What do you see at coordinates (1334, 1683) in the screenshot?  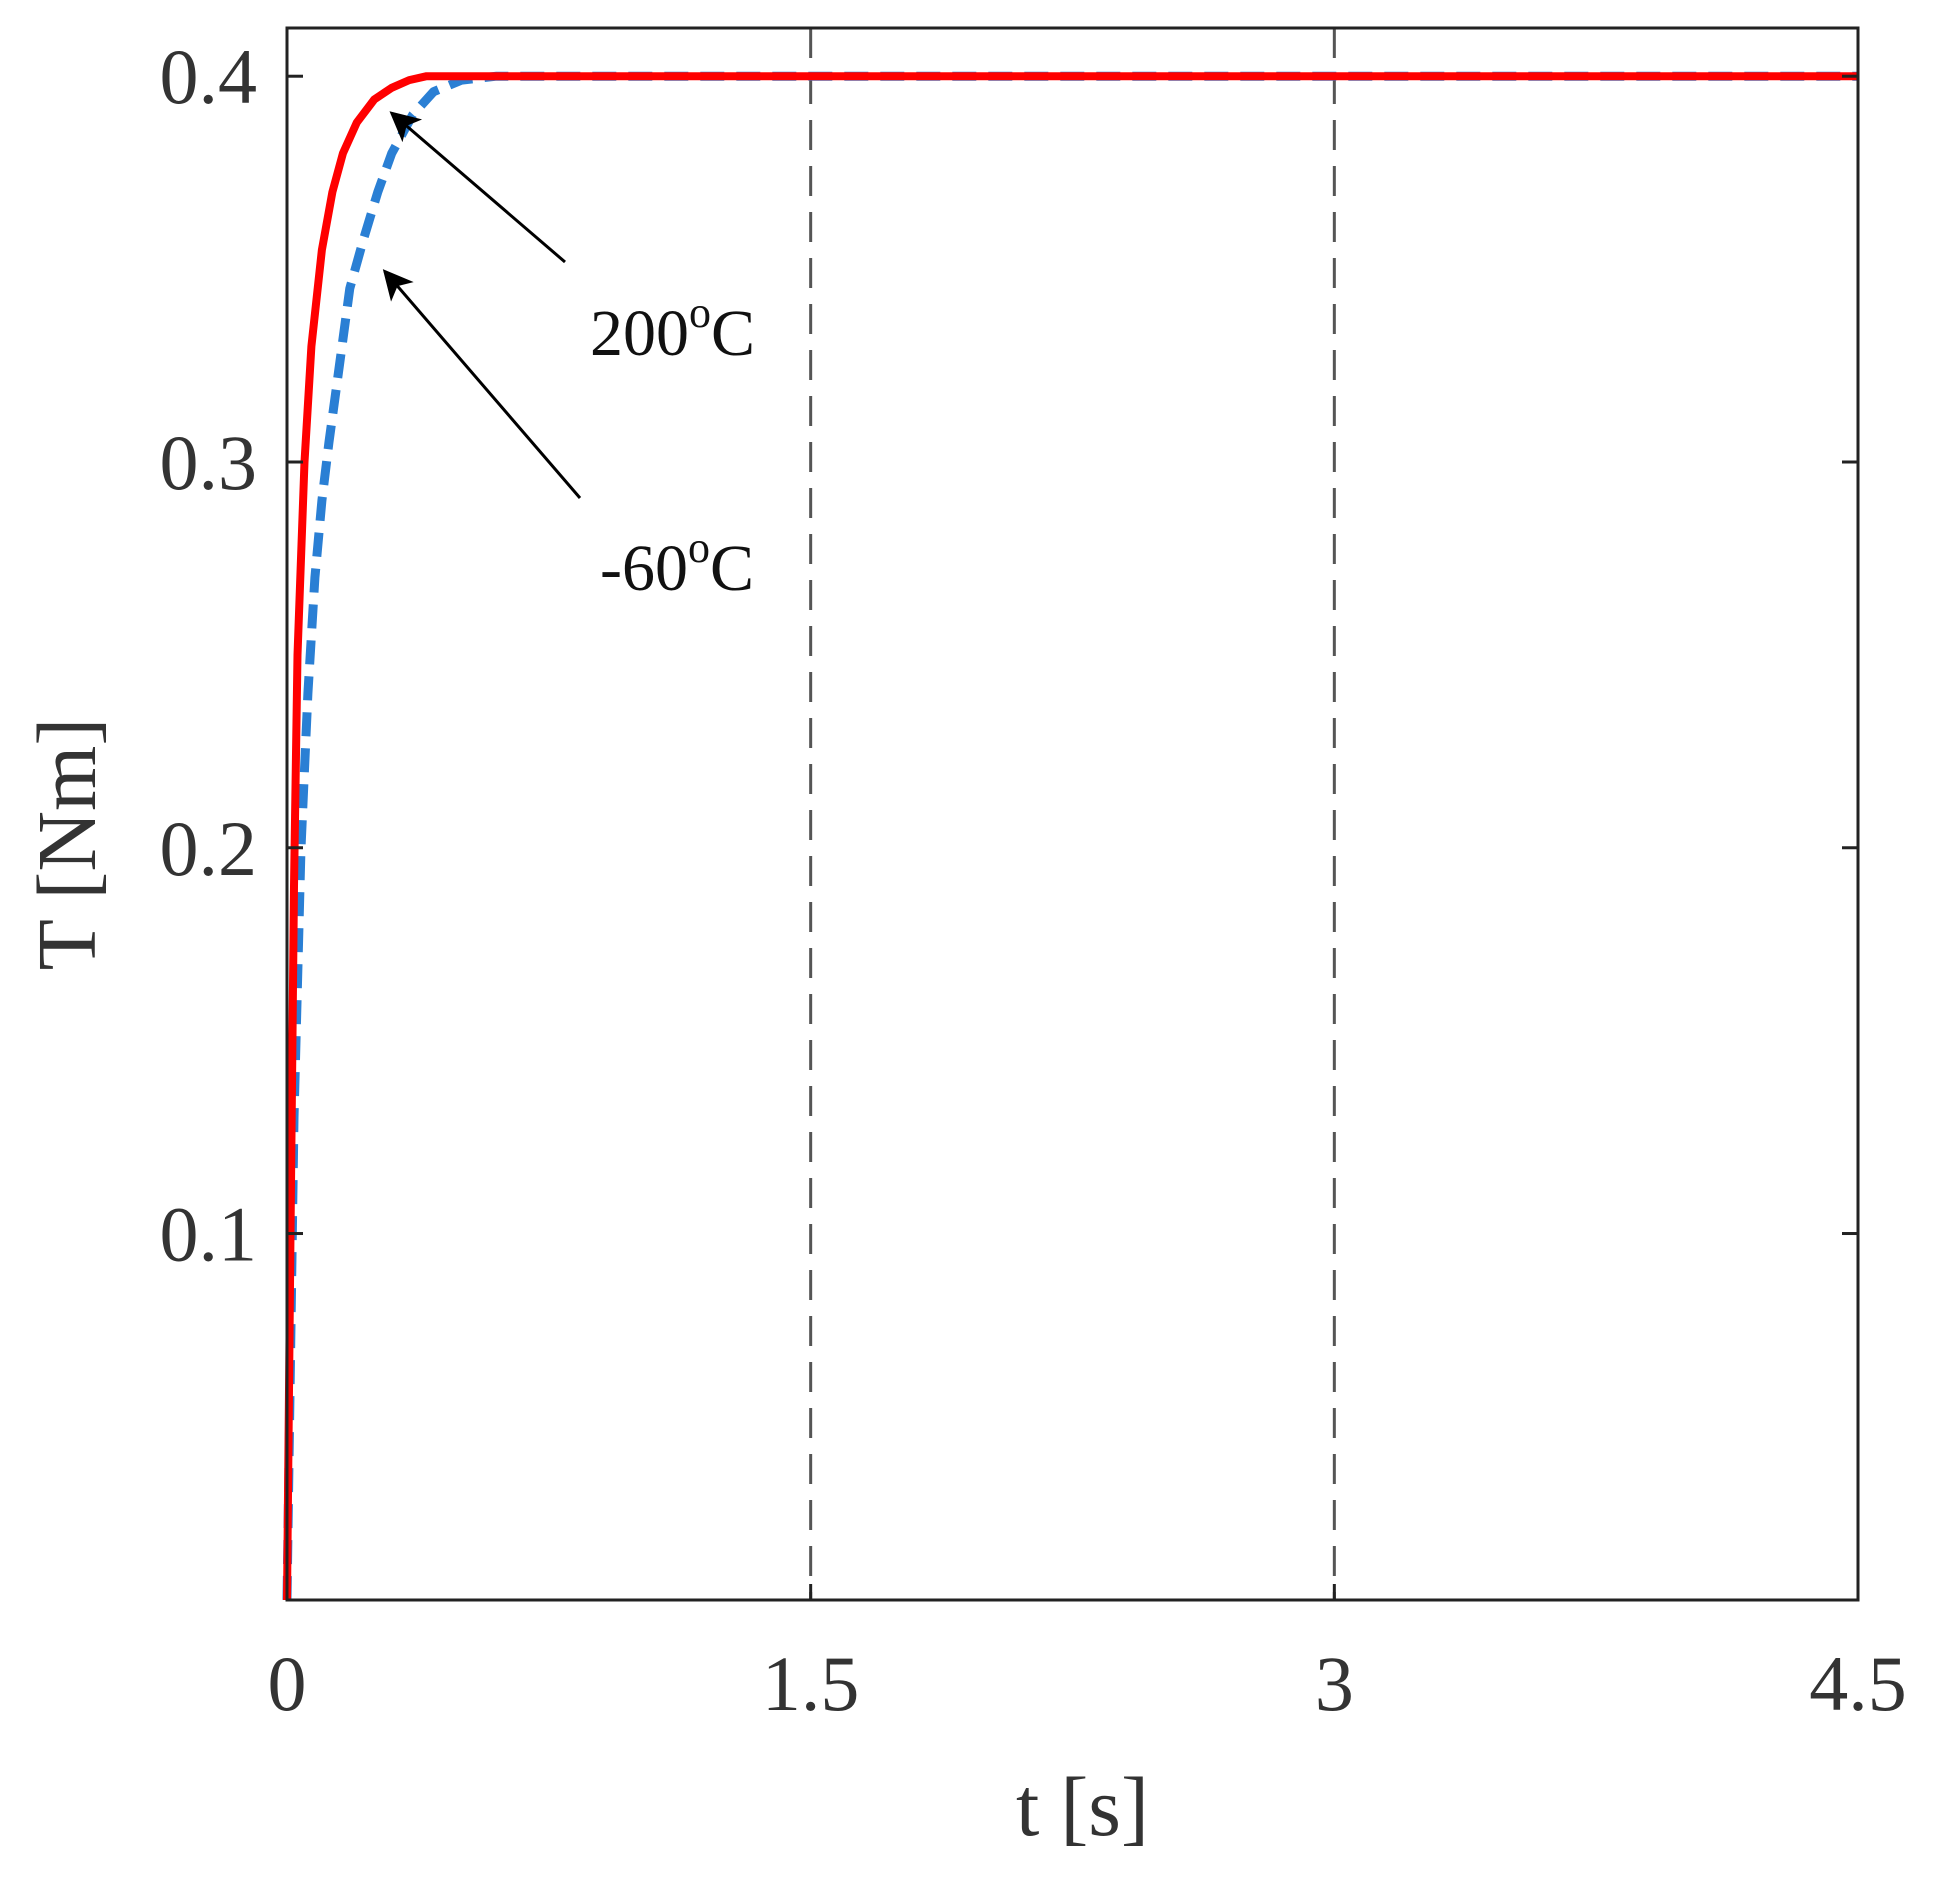 I see `x-tick-label-2: 3` at bounding box center [1334, 1683].